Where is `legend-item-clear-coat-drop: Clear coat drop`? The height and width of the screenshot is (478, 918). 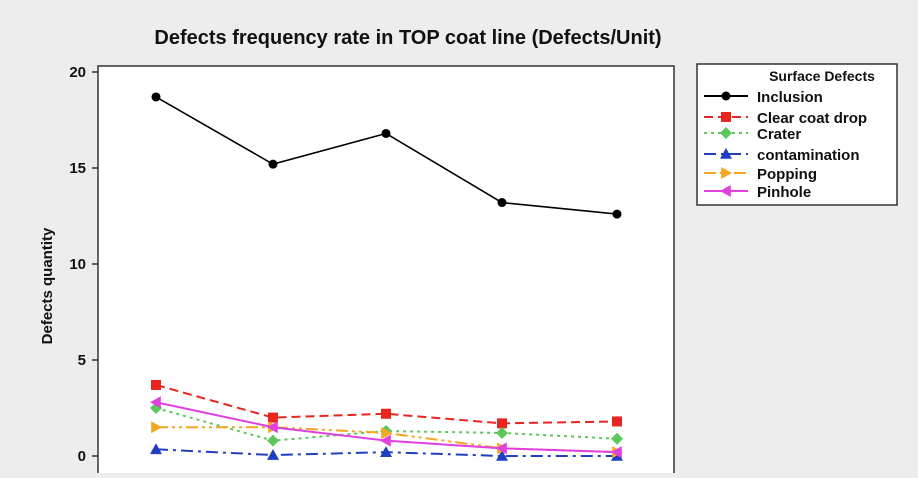
legend-item-clear-coat-drop: Clear coat drop is located at coordinates (785, 118).